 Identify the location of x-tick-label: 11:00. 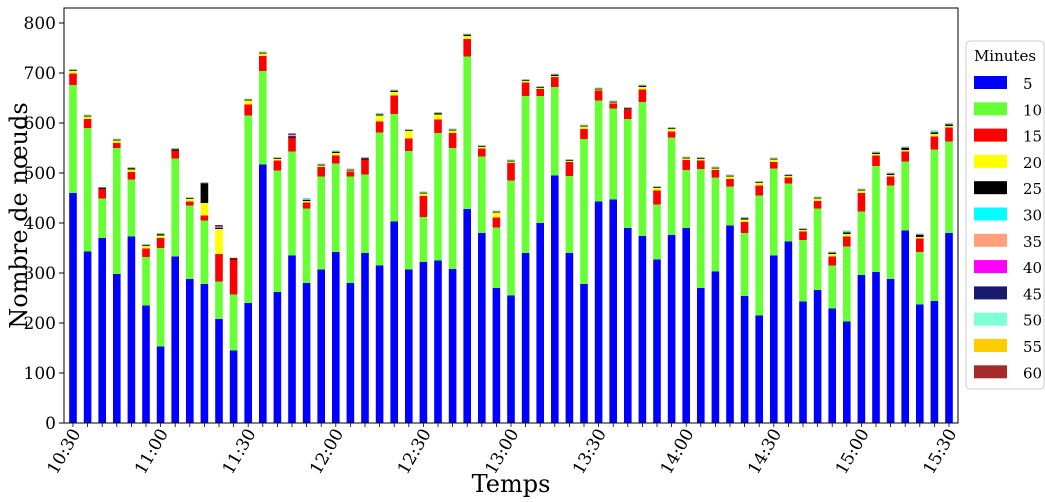
(152, 452).